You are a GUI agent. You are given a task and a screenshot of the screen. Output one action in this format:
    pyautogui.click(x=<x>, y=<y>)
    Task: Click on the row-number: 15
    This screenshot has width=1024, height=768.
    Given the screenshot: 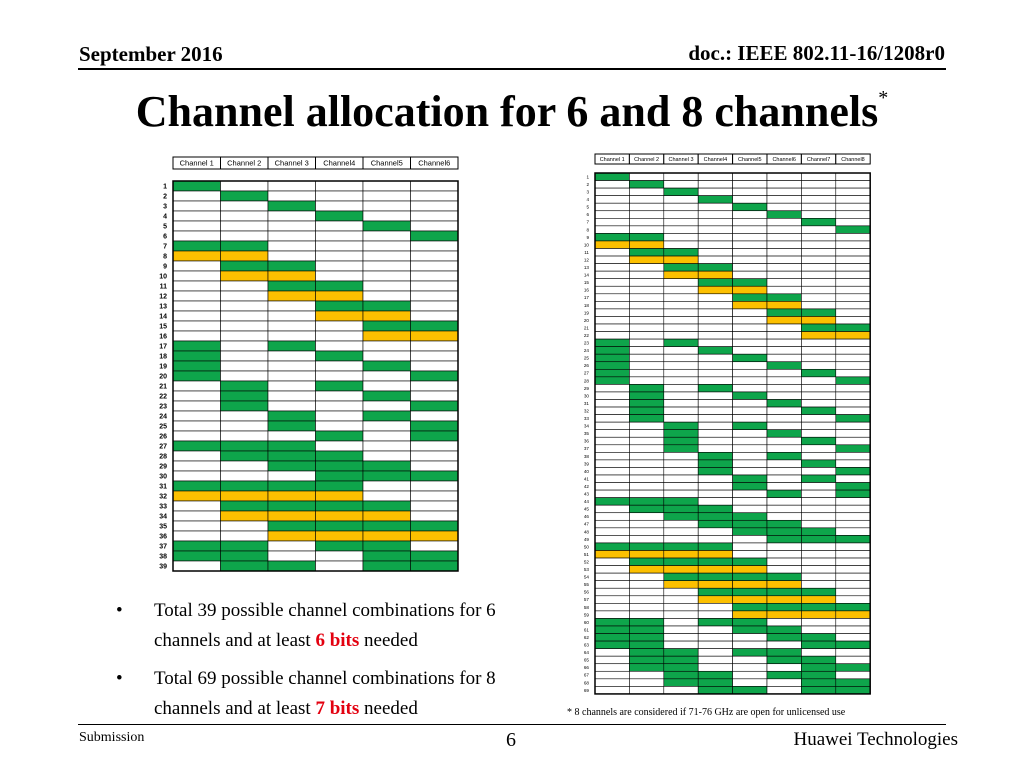 What is the action you would take?
    pyautogui.click(x=587, y=282)
    